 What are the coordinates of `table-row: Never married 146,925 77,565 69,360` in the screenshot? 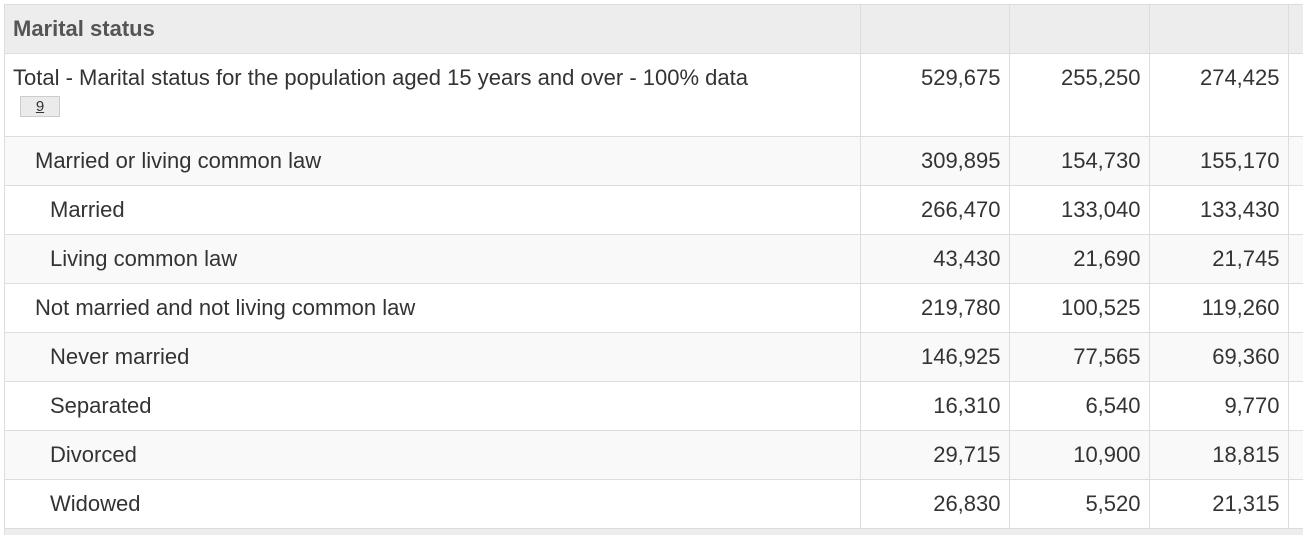 It's located at (654, 357).